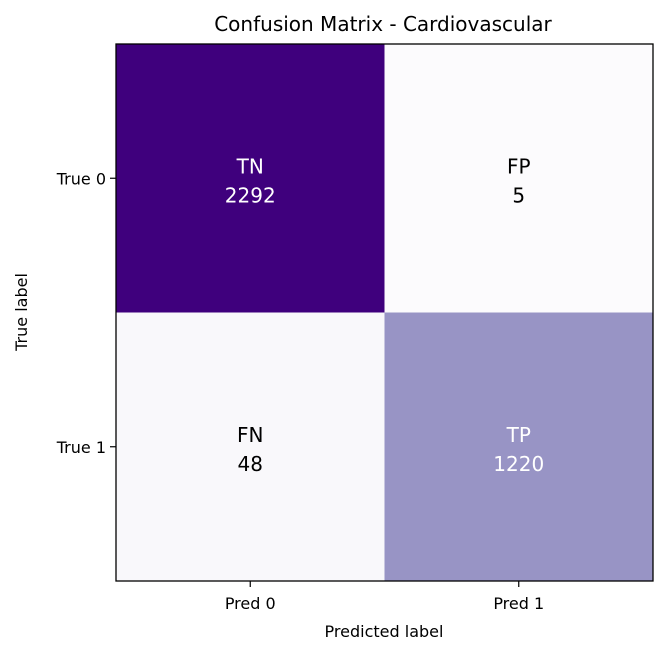  What do you see at coordinates (250, 166) in the screenshot?
I see `cell-tn-label: TN` at bounding box center [250, 166].